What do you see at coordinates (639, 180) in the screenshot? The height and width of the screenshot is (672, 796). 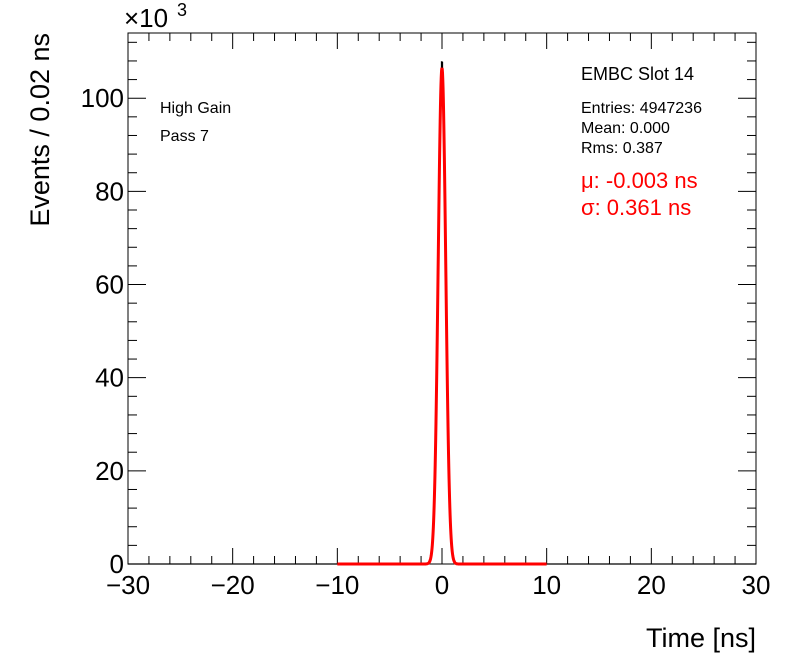 I see `fit-mu-label: μ: -0.003 ns` at bounding box center [639, 180].